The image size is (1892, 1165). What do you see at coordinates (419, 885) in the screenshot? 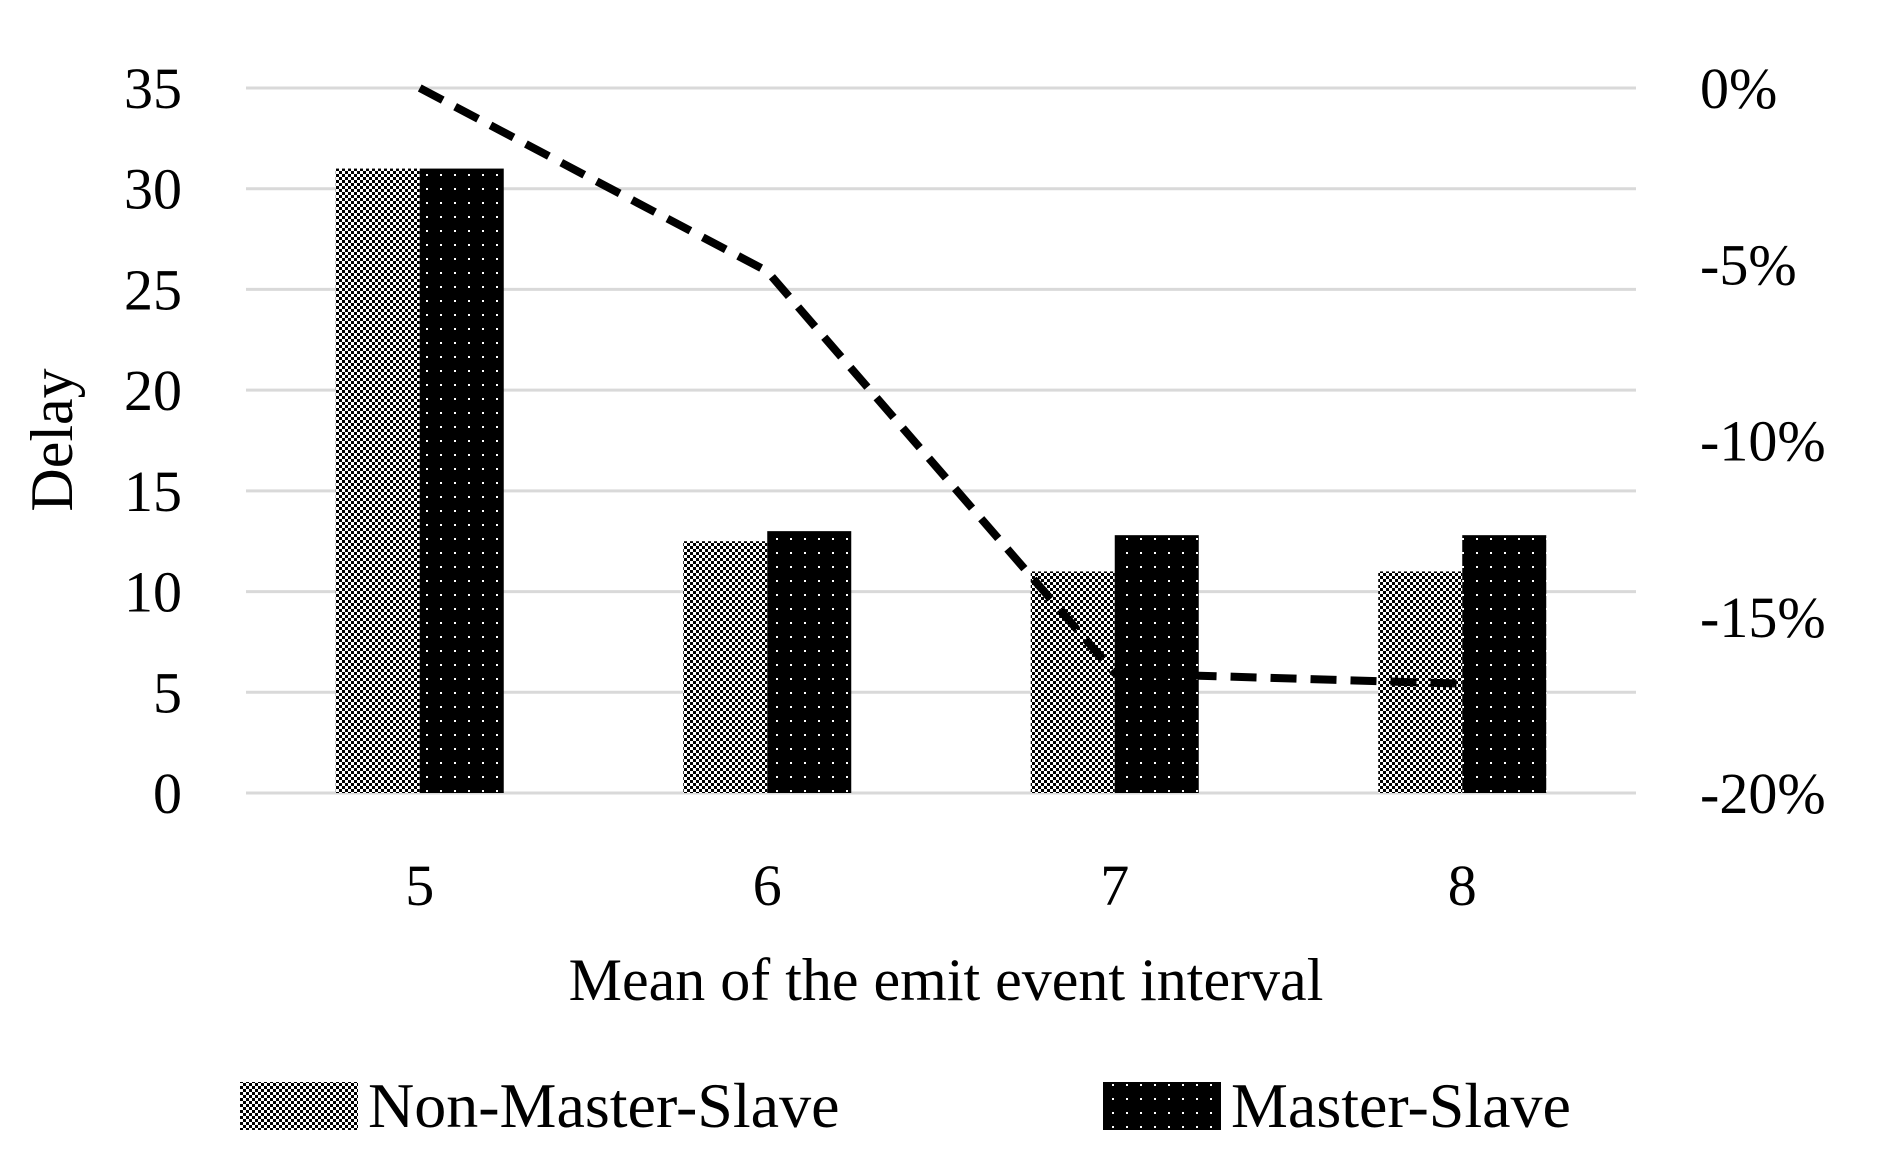
I see `x-tick-label: 5` at bounding box center [419, 885].